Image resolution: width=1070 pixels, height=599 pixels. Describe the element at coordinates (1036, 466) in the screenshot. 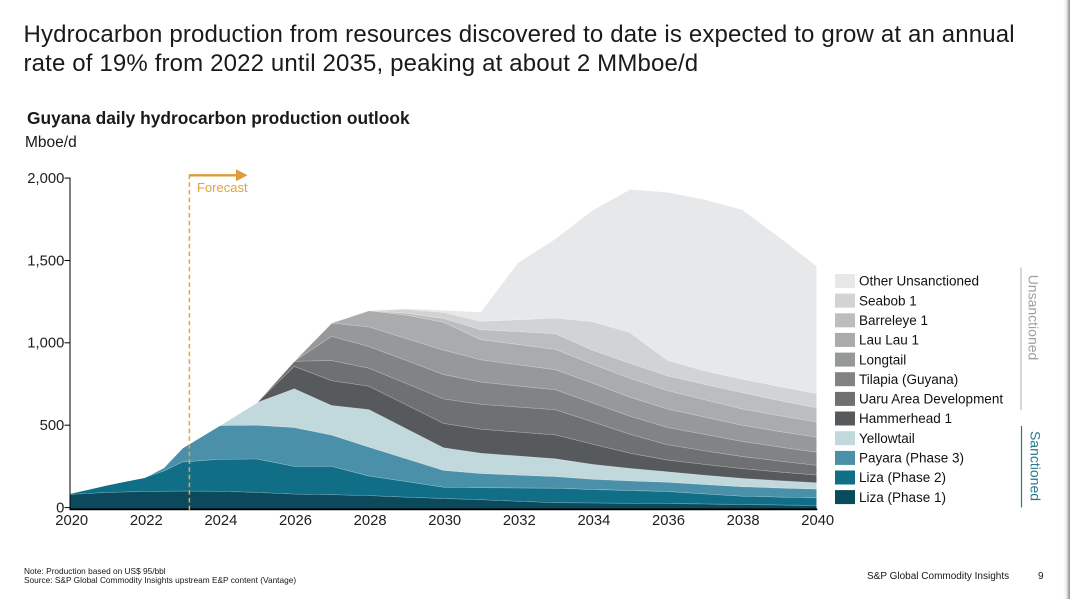

I see `svg-text: Sanctioned` at that location.